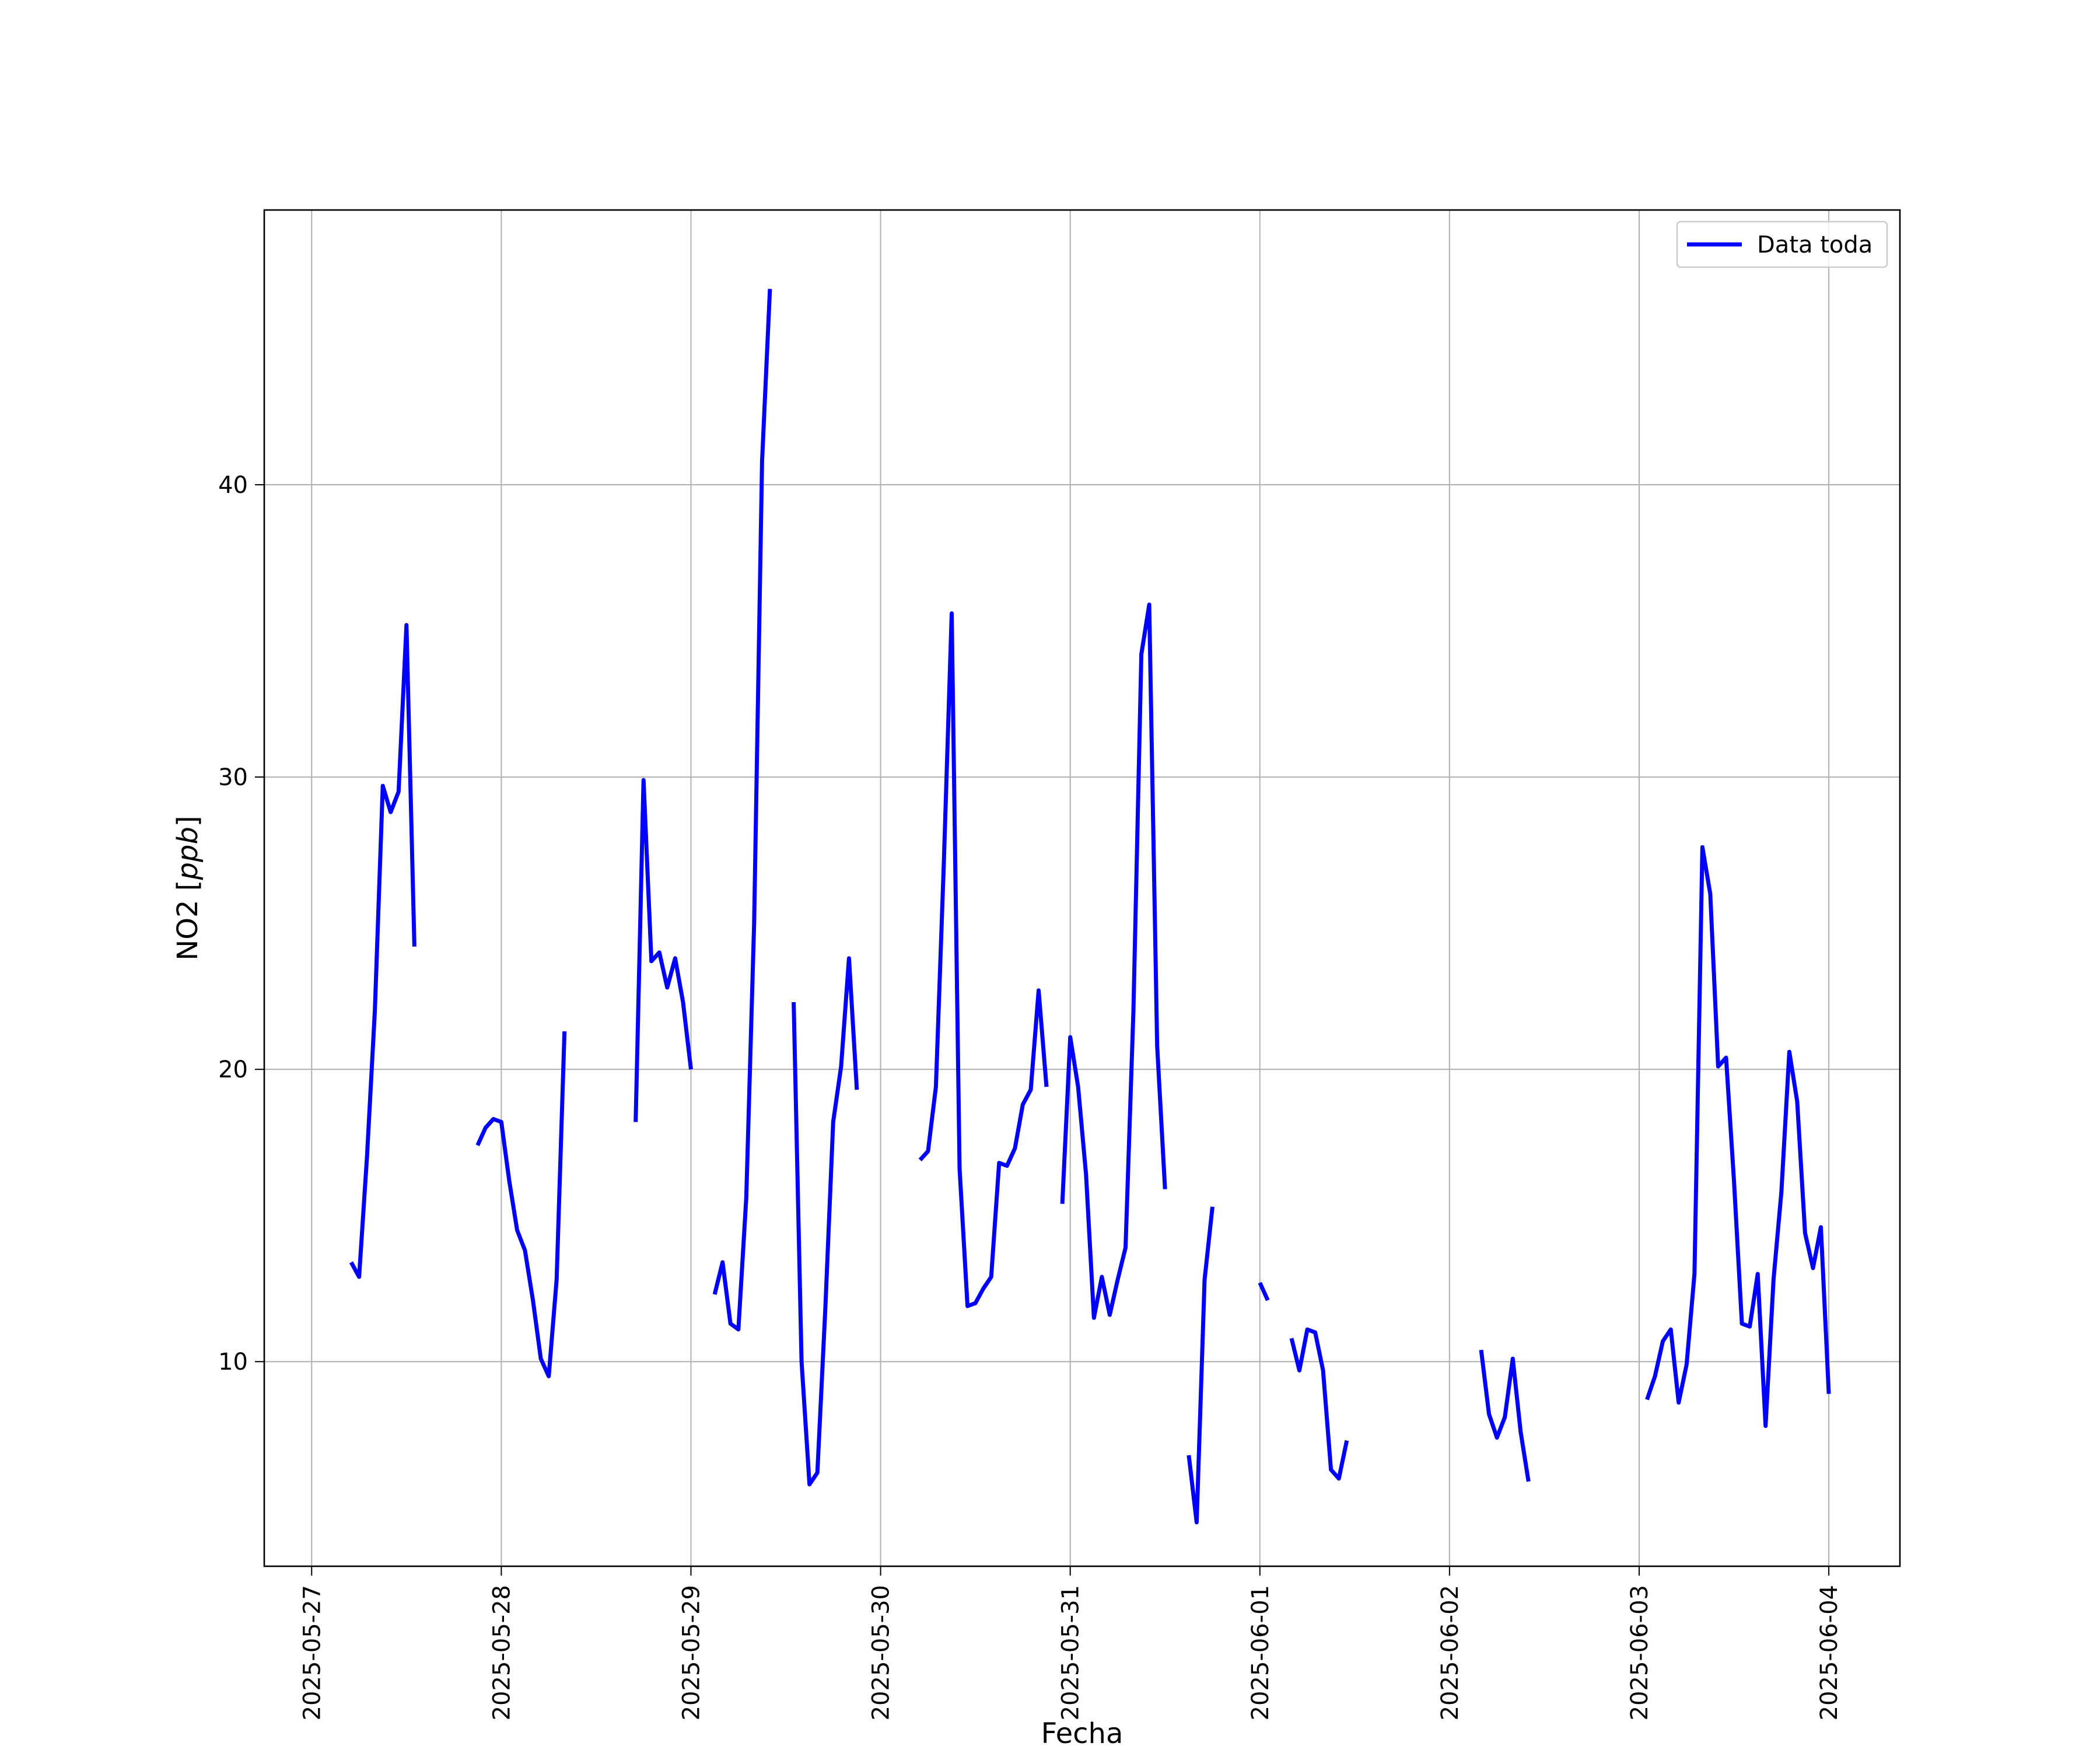  Describe the element at coordinates (881, 1652) in the screenshot. I see `x-tick-label: 2025-05-30` at that location.